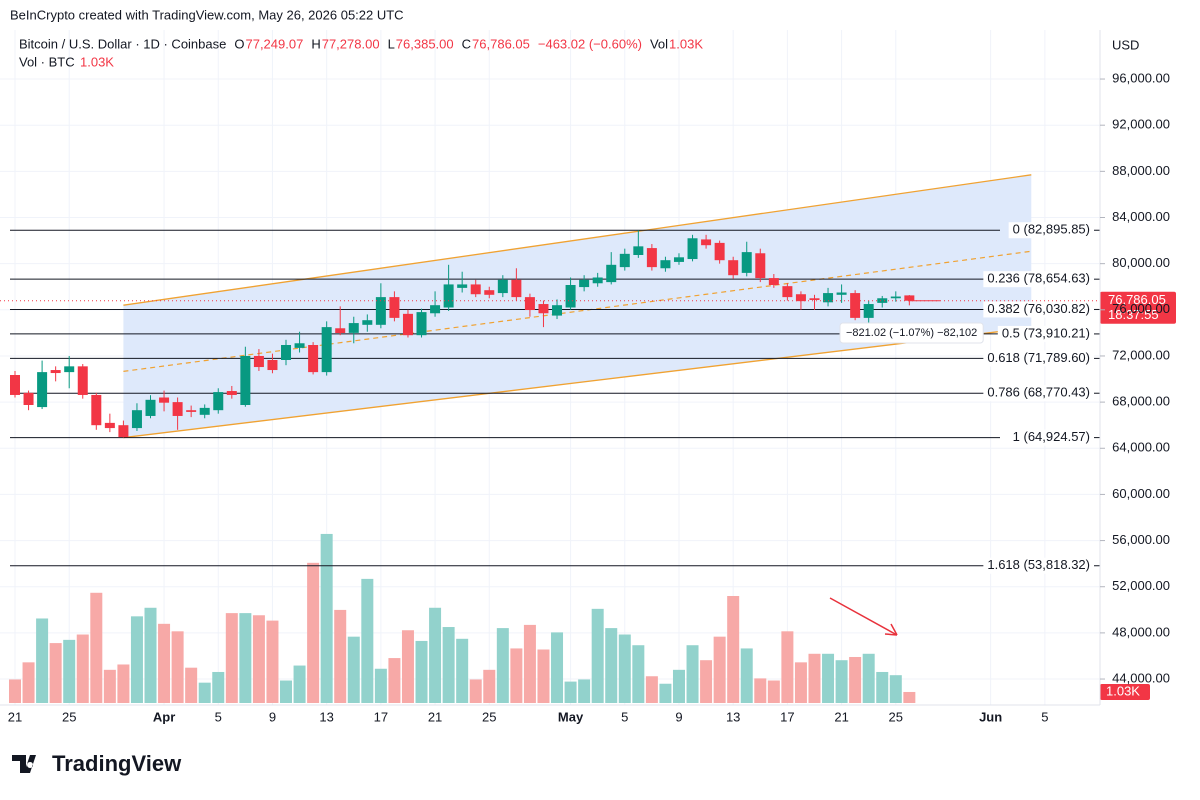 The image size is (1200, 800). Describe the element at coordinates (1141, 354) in the screenshot. I see `y-tick-label: 72,000.00` at that location.